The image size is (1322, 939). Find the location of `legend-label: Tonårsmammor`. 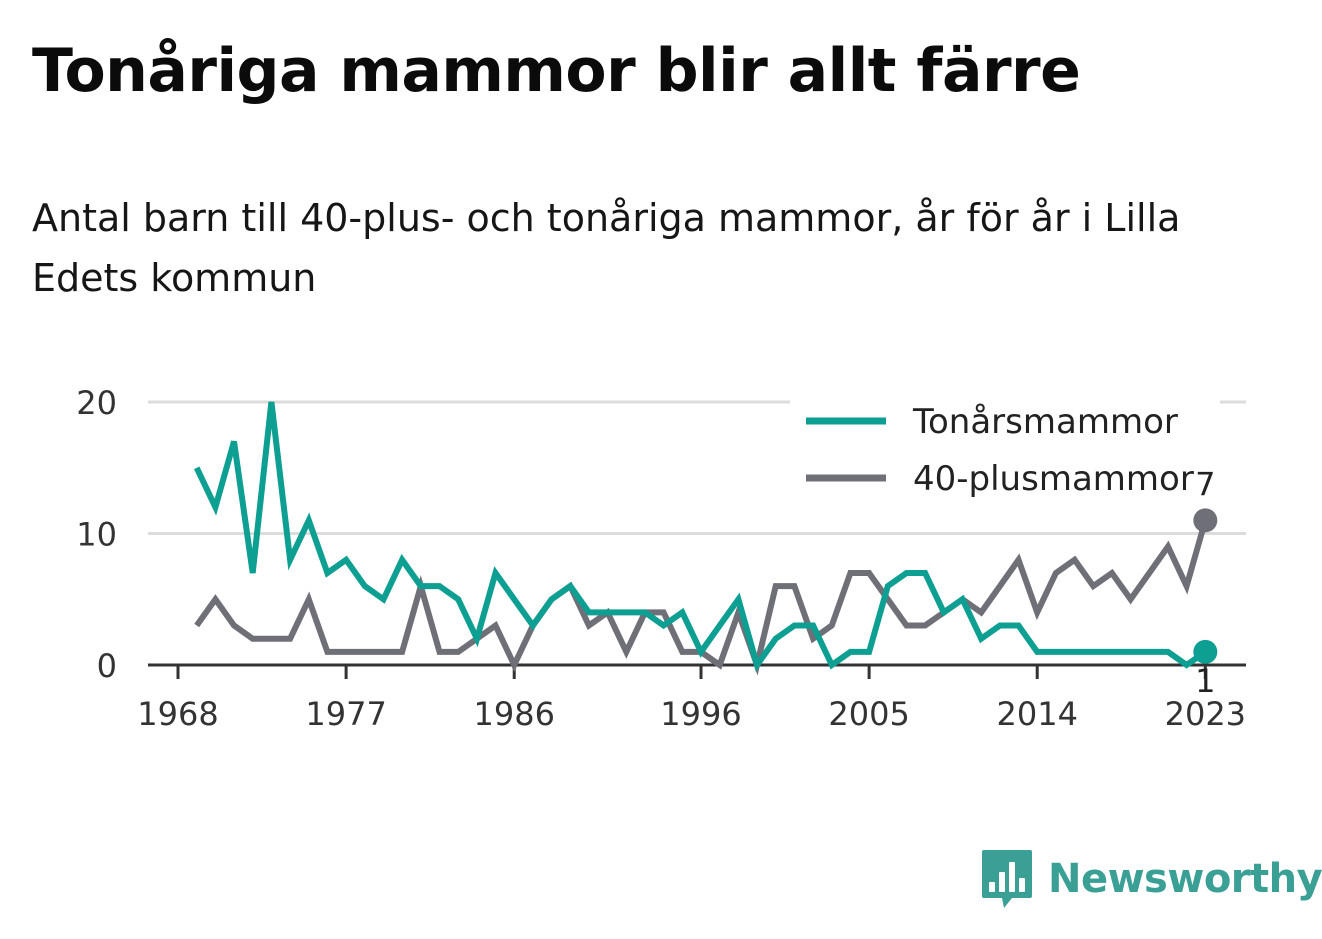

legend-label: Tonårsmammor is located at coordinates (1045, 422).